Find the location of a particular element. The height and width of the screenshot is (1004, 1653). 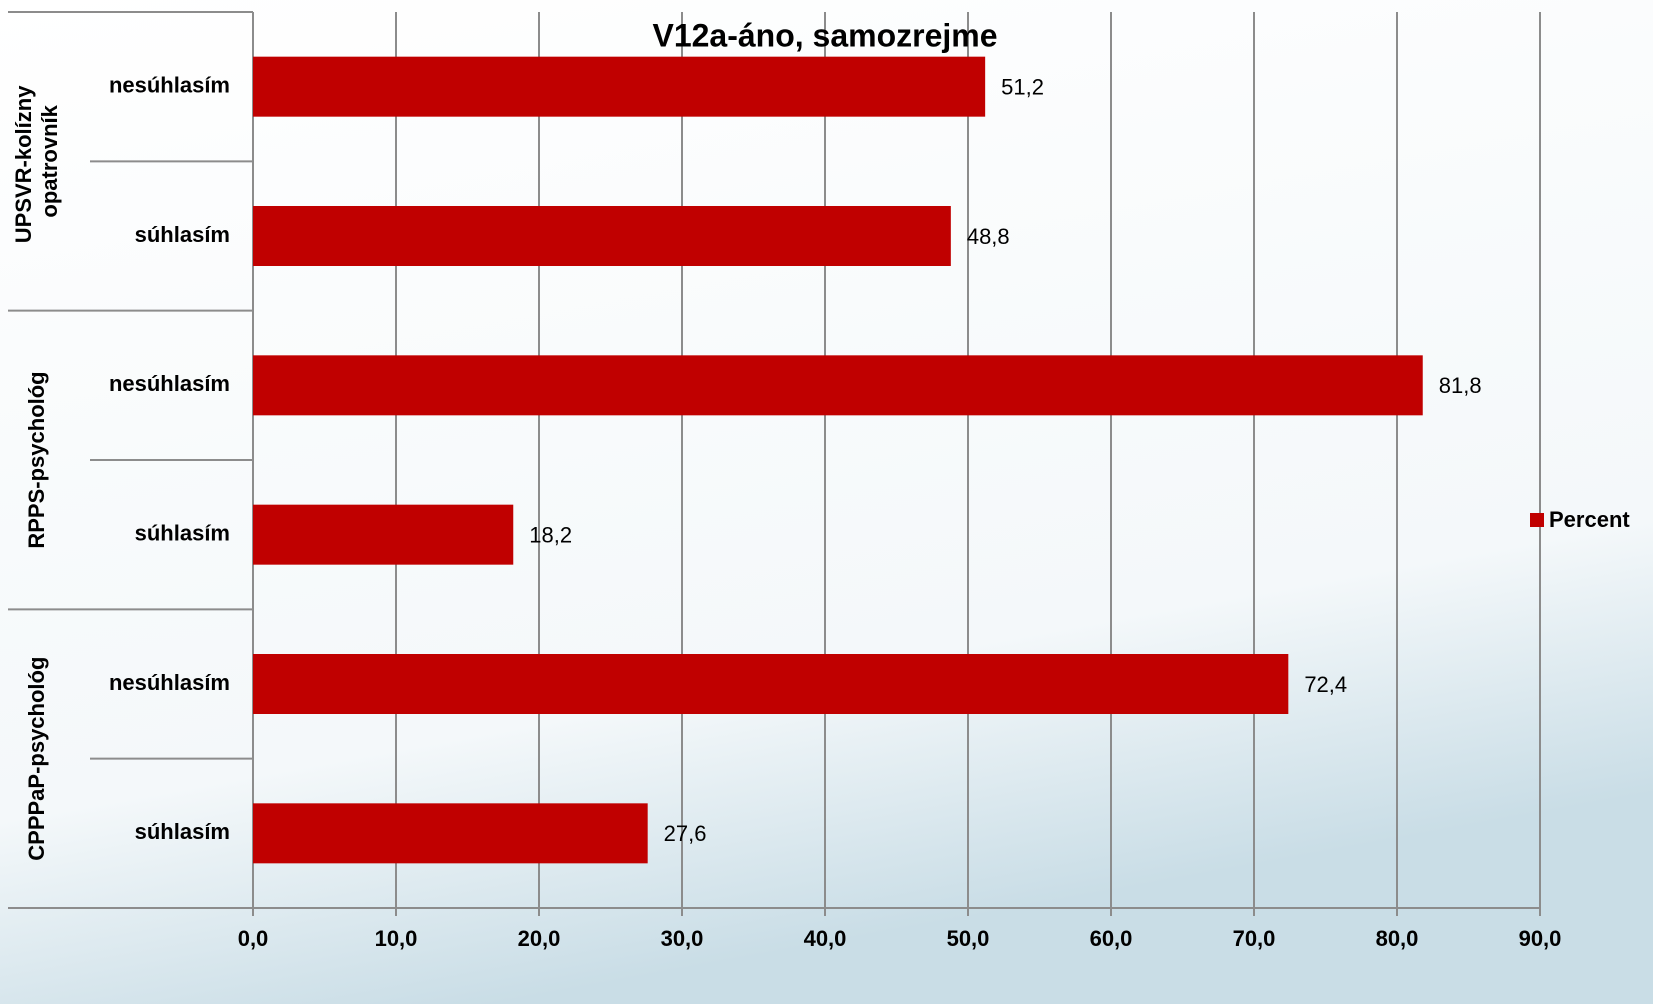

value-label: 27,6 is located at coordinates (685, 833).